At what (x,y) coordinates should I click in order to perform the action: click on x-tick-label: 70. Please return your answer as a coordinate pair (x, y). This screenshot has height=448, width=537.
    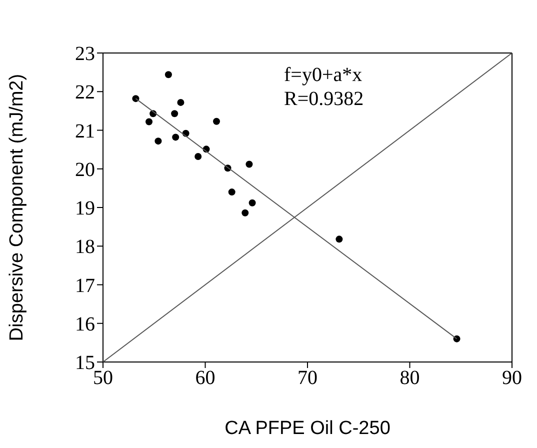
    Looking at the image, I should click on (308, 378).